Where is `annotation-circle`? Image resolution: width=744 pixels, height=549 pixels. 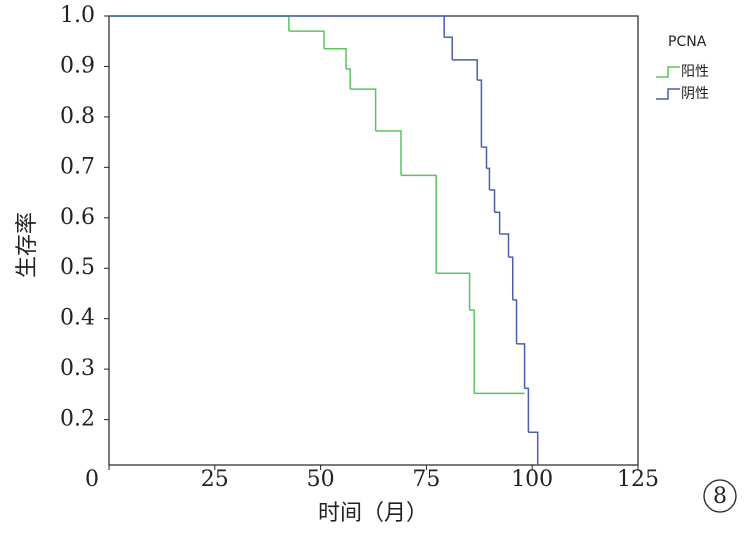
annotation-circle is located at coordinates (720, 496).